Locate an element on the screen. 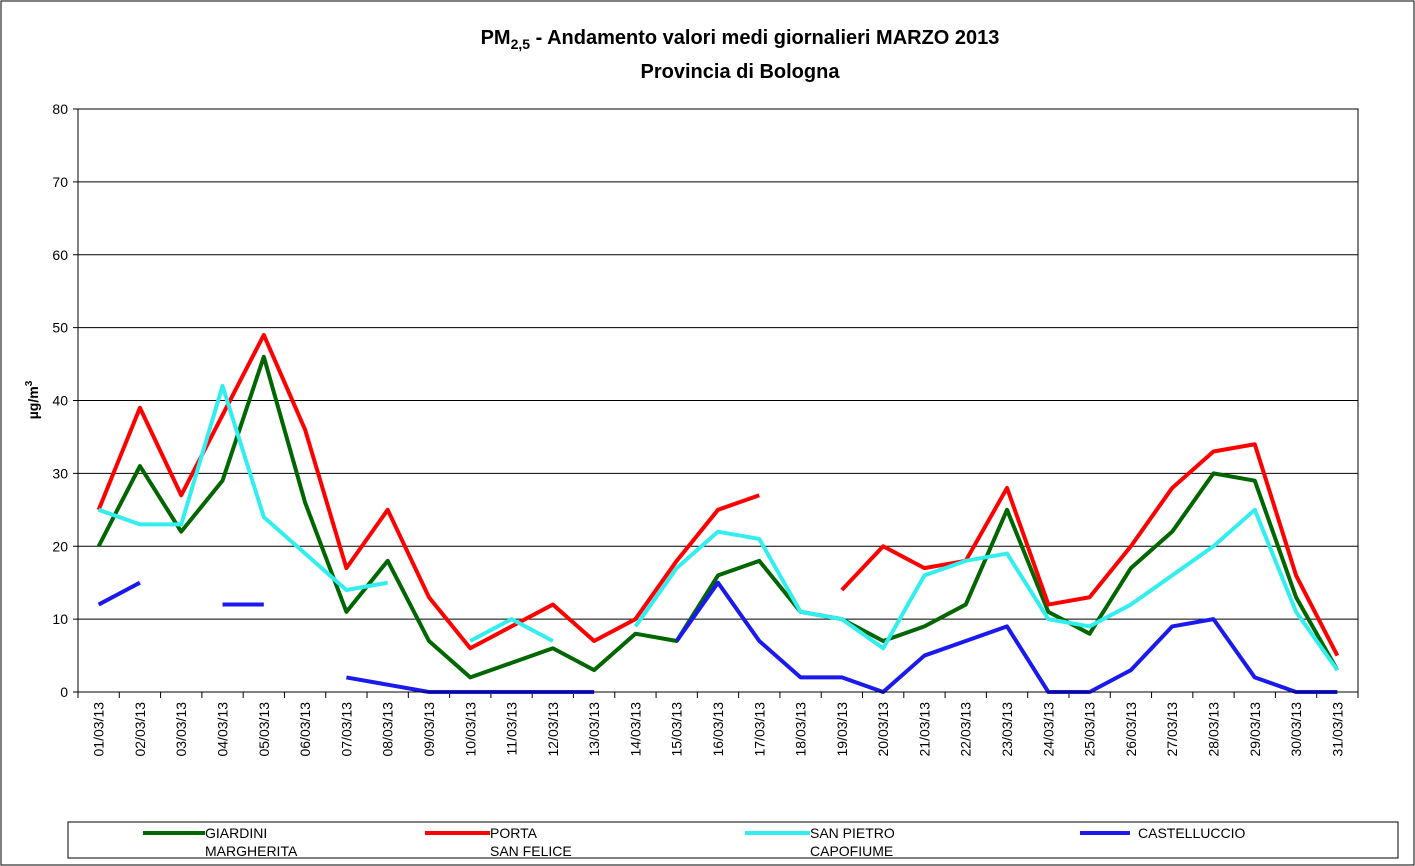 The width and height of the screenshot is (1415, 866). legend-box is located at coordinates (733, 840).